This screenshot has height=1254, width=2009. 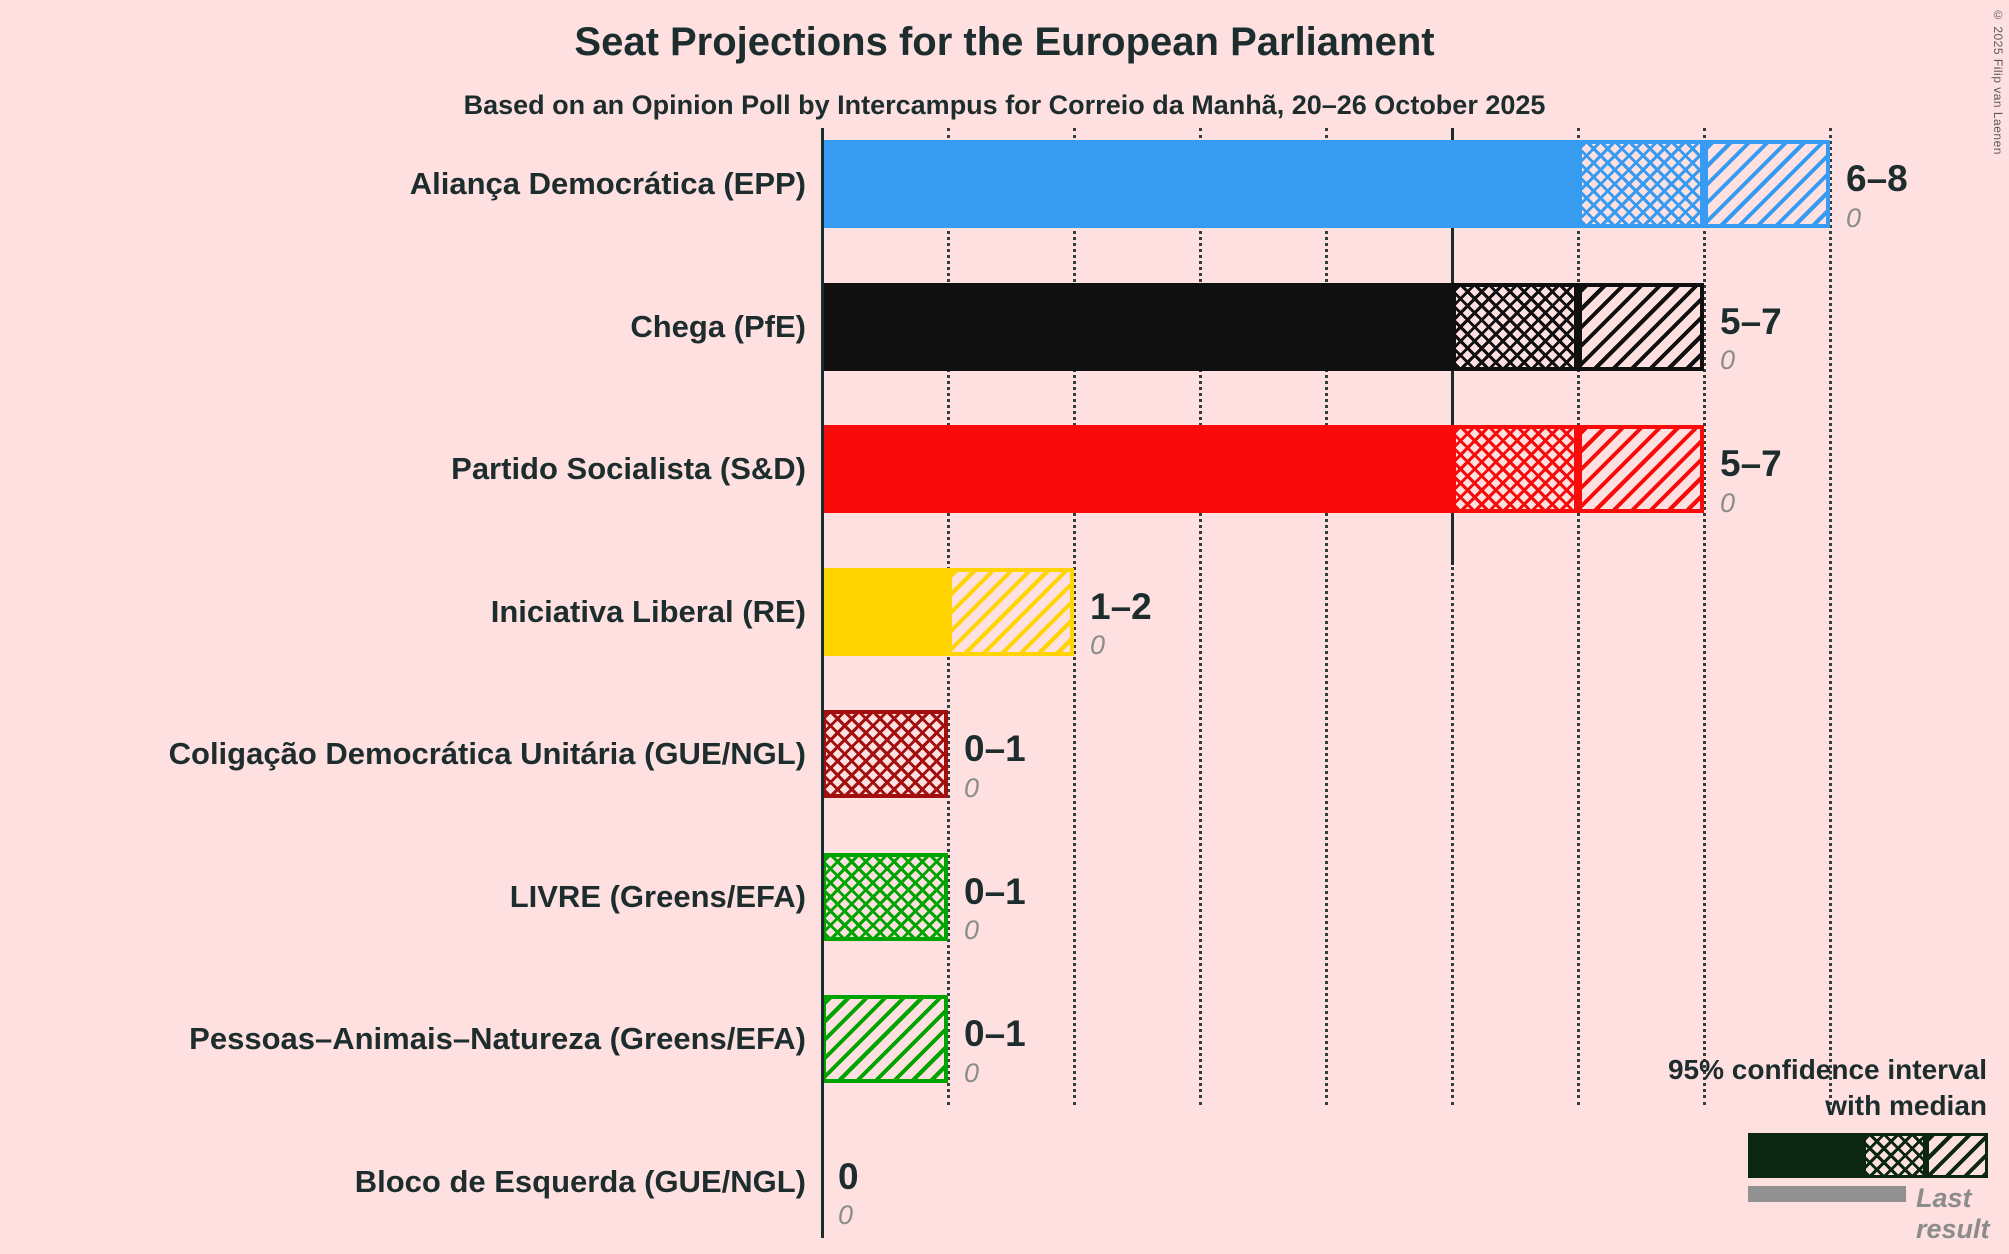 What do you see at coordinates (1998, 81) in the screenshot?
I see `copyright-notice: © 2025 Filip van Laenen` at bounding box center [1998, 81].